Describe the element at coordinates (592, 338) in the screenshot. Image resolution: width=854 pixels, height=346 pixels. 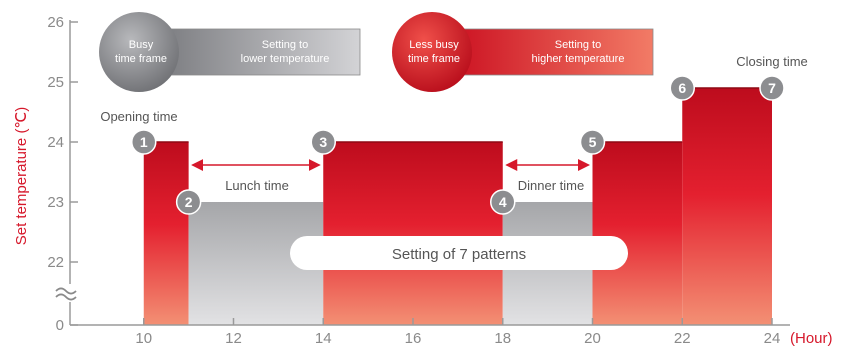
I see `x-tick-label-20: 20` at that location.